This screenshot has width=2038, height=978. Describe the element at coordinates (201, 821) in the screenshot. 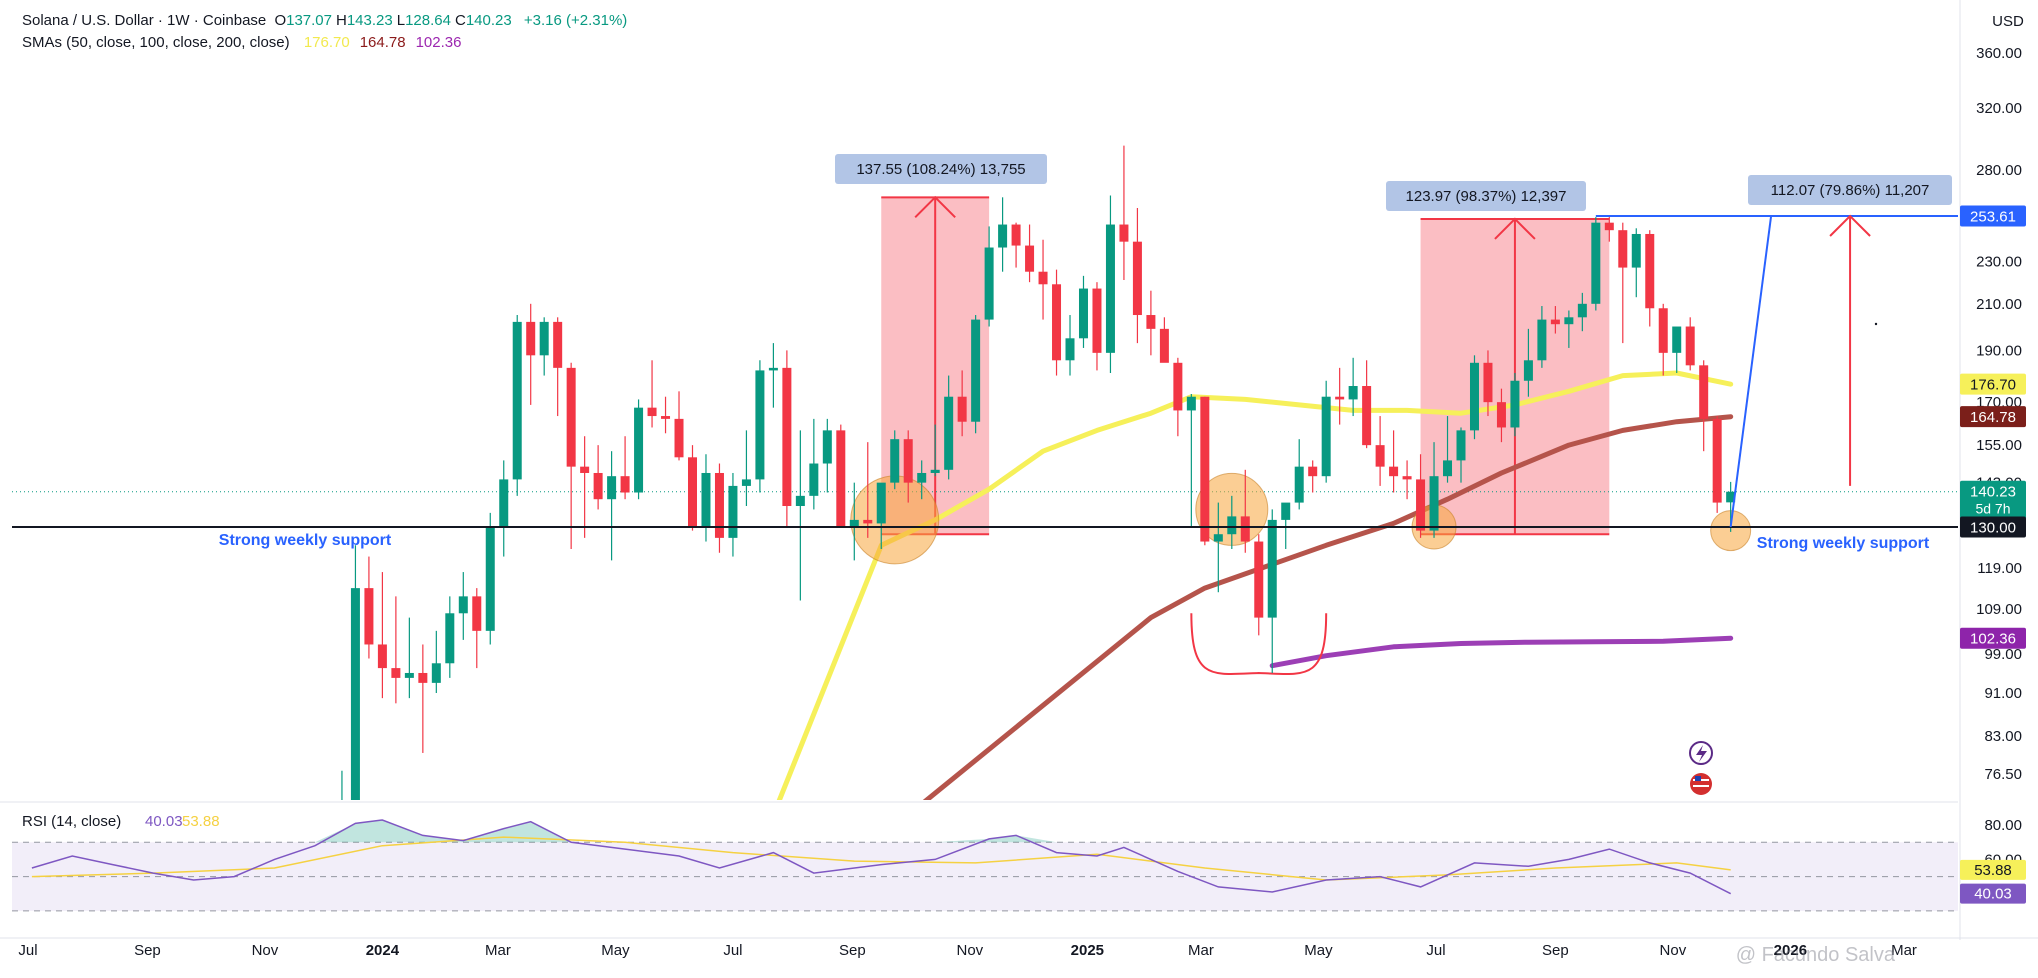

I see `rsi-ma-legend-value: 53.88` at that location.